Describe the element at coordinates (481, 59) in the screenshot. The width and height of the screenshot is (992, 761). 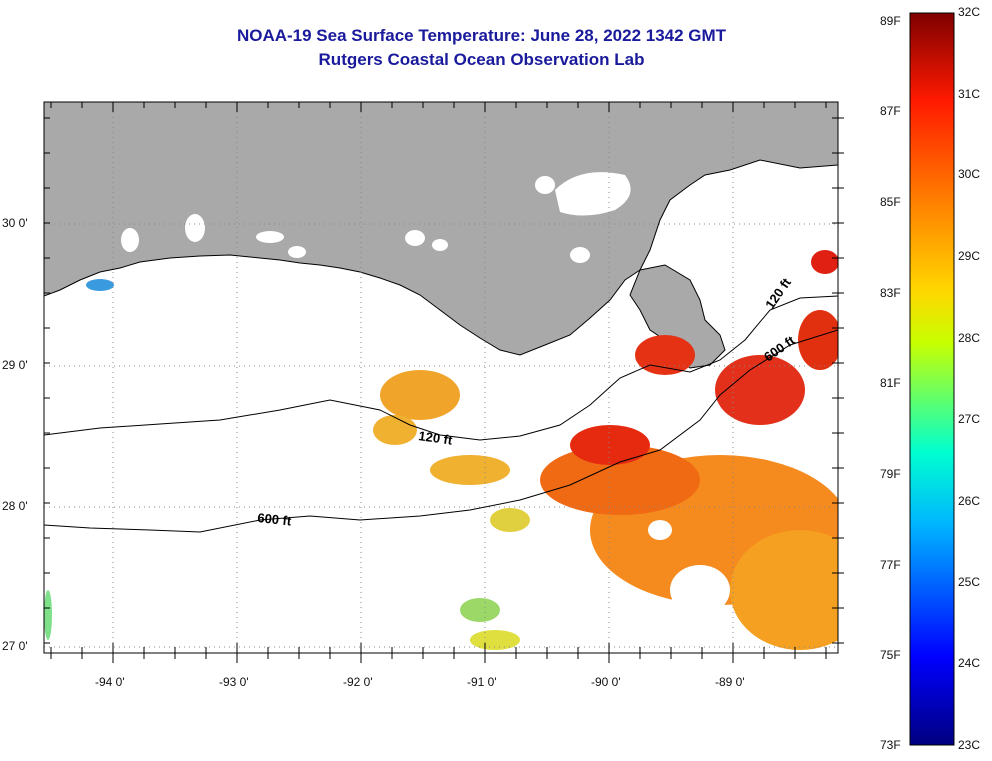
I see `map-subtitle: Rutgers Coastal Ocean Observation Lab` at that location.